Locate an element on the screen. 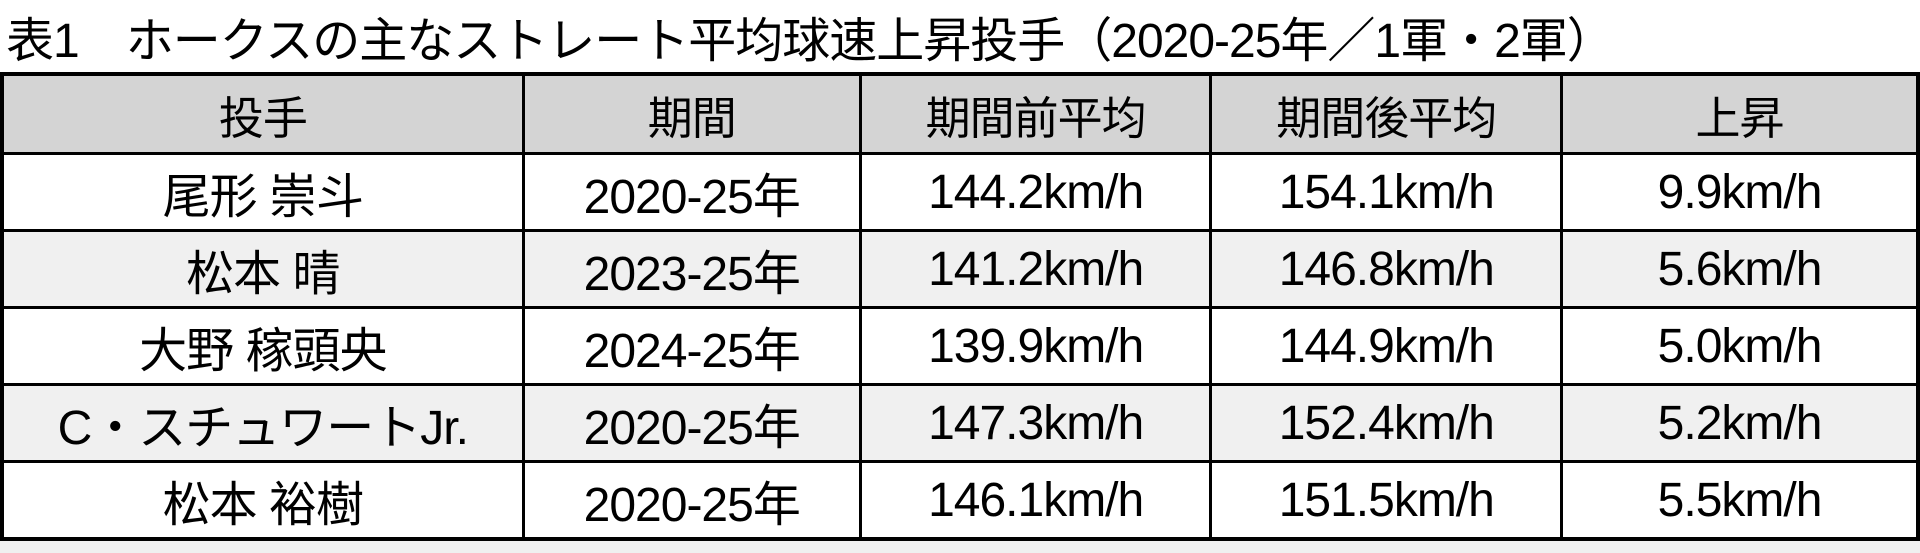 This screenshot has height=553, width=1920. cell-post-average: 154.1km/h is located at coordinates (1386, 192).